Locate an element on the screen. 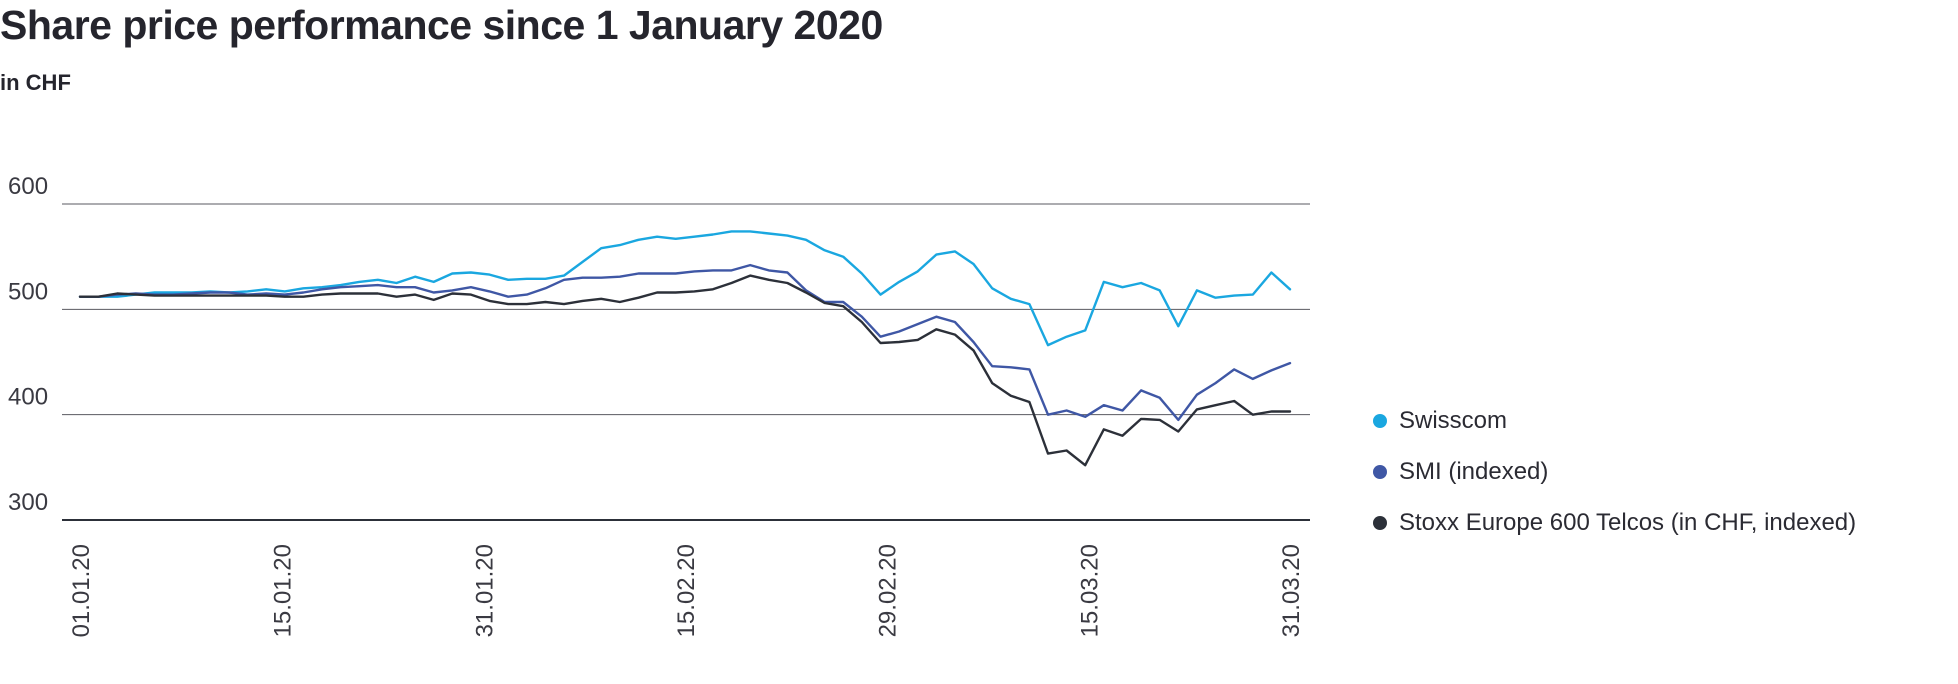 The image size is (1958, 684). legend-label-swisscom: Swisscom is located at coordinates (1453, 420).